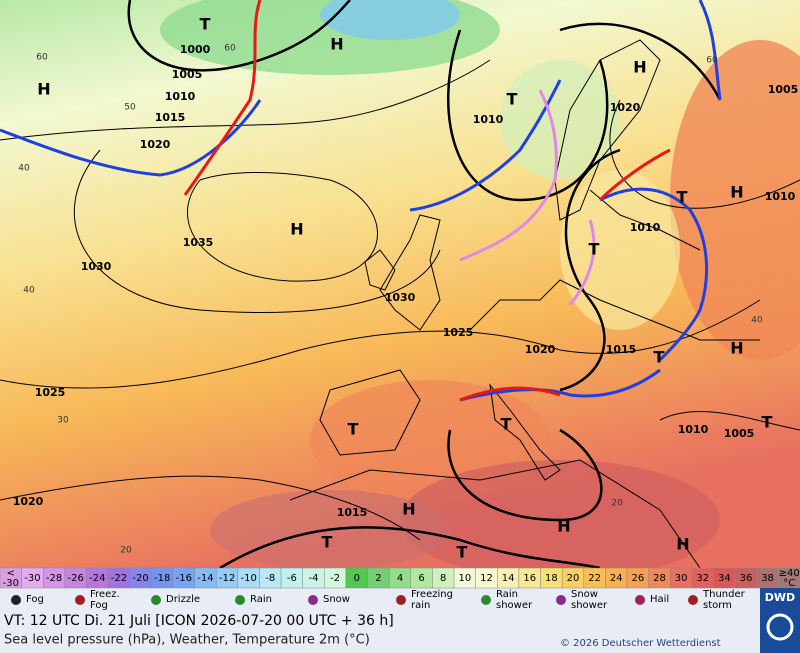 Image resolution: width=800 pixels, height=653 pixels. What do you see at coordinates (724, 594) in the screenshot?
I see `weather-label: Thunder` at bounding box center [724, 594].